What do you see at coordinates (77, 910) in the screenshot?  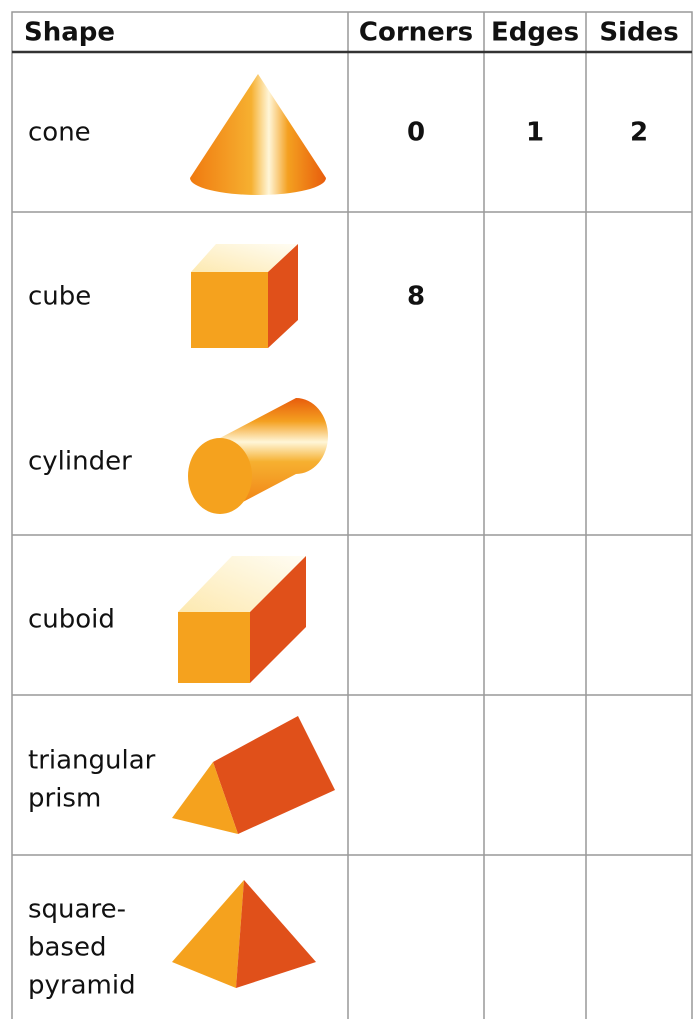 I see `shape-name: square-` at bounding box center [77, 910].